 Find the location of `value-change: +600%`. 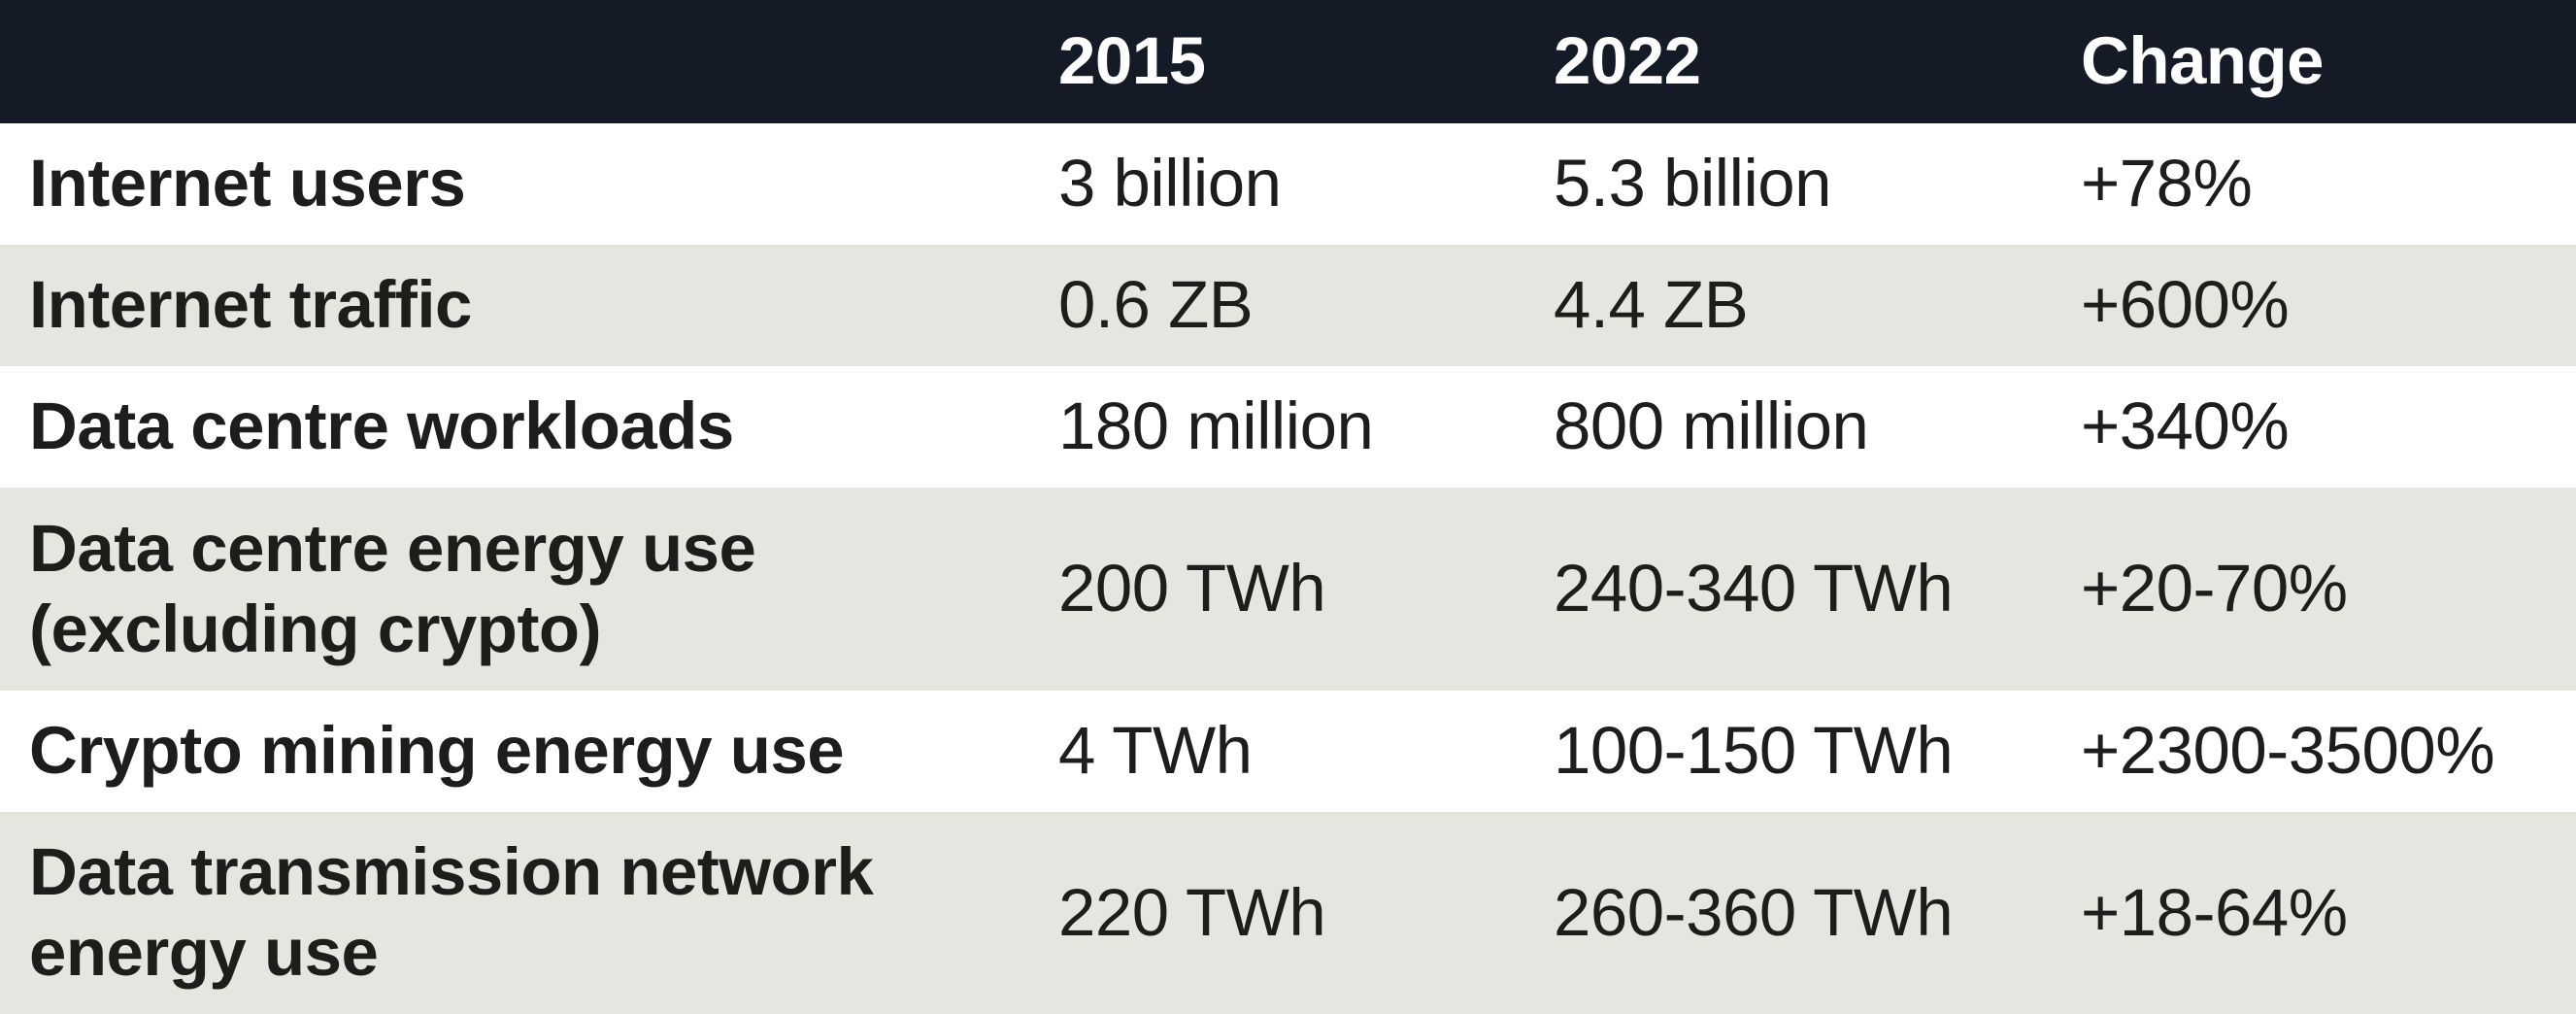

value-change: +600% is located at coordinates (2185, 305).